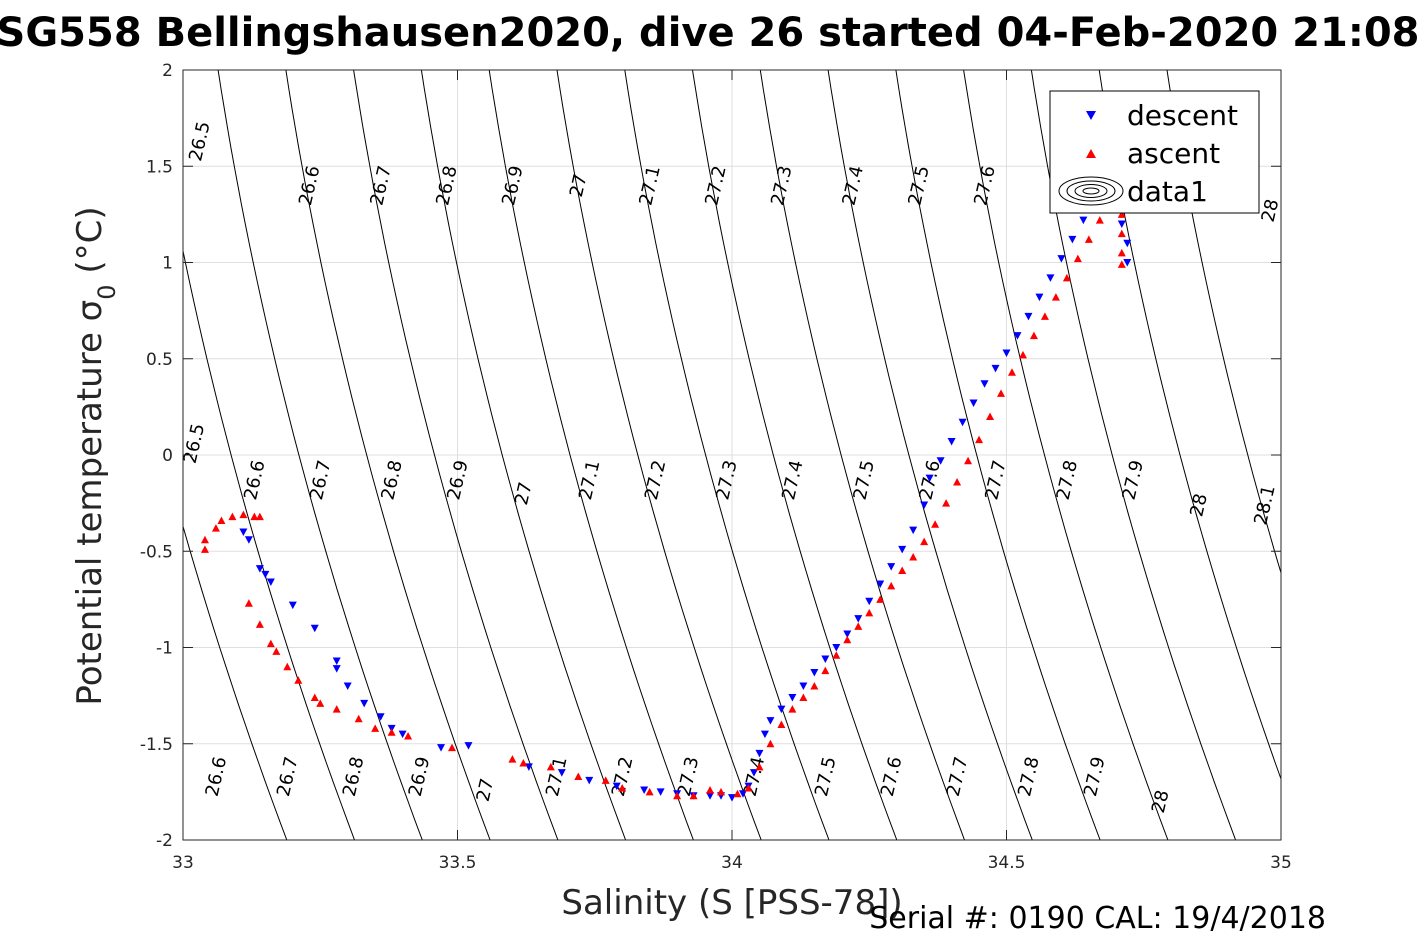 This screenshot has height=945, width=1417. Describe the element at coordinates (90, 311) in the screenshot. I see `y-axis-label-sigma: σ` at that location.